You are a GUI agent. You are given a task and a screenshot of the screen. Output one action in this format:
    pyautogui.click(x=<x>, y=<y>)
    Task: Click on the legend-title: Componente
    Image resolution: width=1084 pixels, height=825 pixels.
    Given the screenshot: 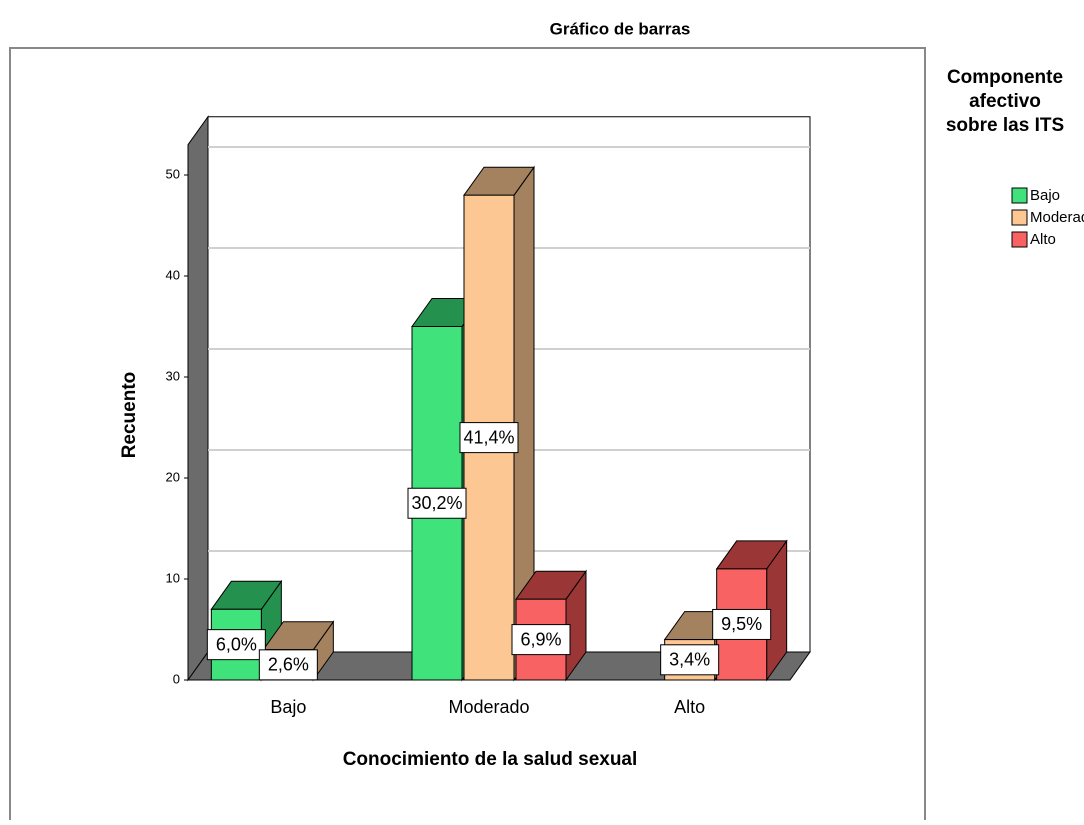 What is the action you would take?
    pyautogui.click(x=1005, y=77)
    